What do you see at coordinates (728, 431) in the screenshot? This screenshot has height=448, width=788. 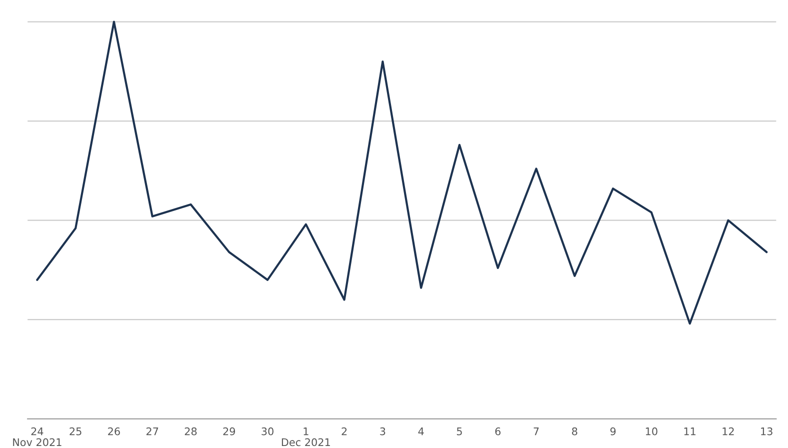 I see `x-tick-label: 12` at bounding box center [728, 431].